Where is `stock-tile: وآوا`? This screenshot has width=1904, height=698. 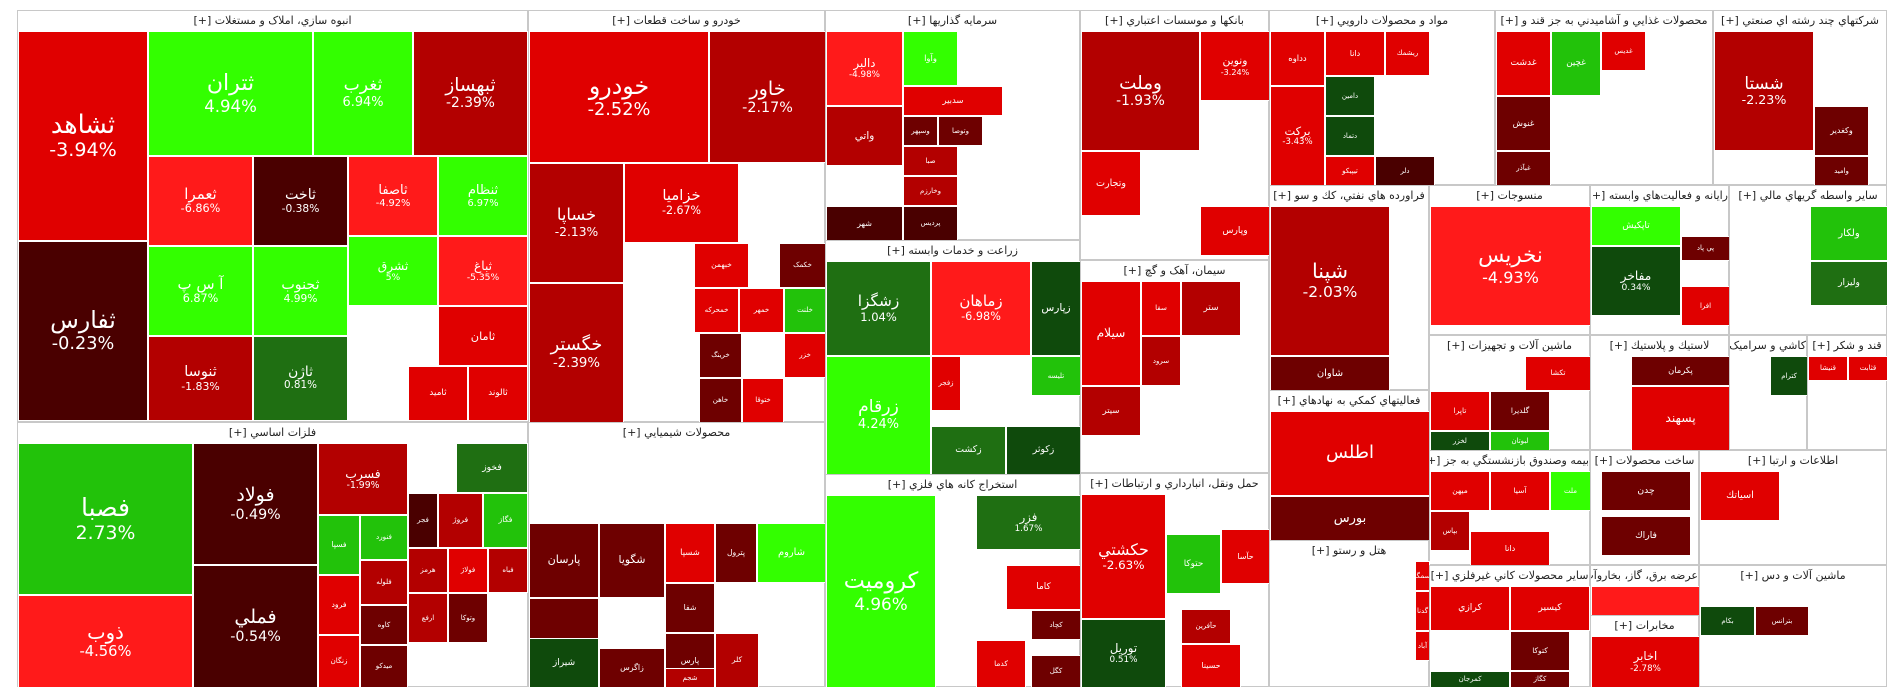
stock-tile: وآوا is located at coordinates (930, 58).